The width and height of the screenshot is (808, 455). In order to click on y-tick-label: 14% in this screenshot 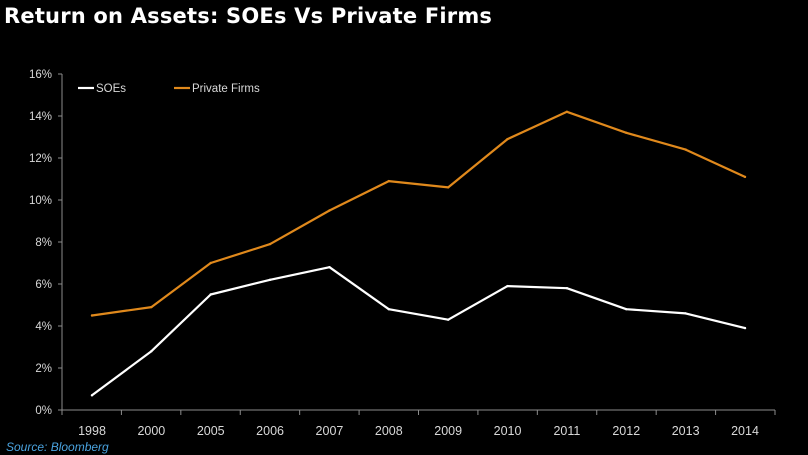, I will do `click(40, 117)`.